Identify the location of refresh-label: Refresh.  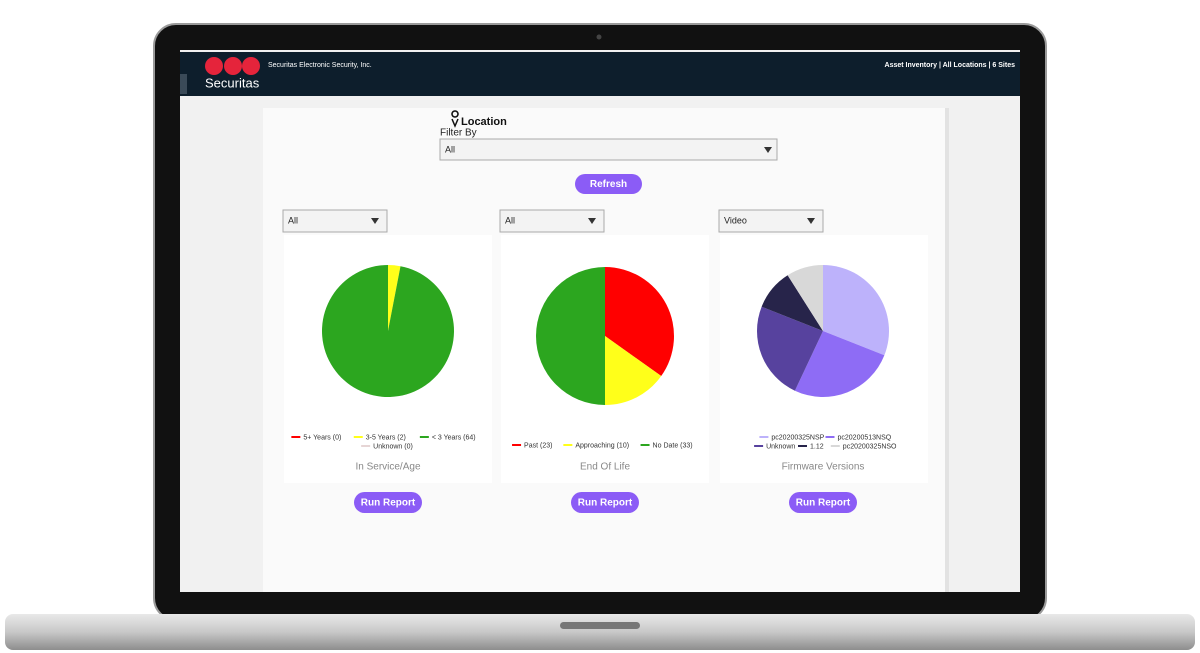
(608, 184).